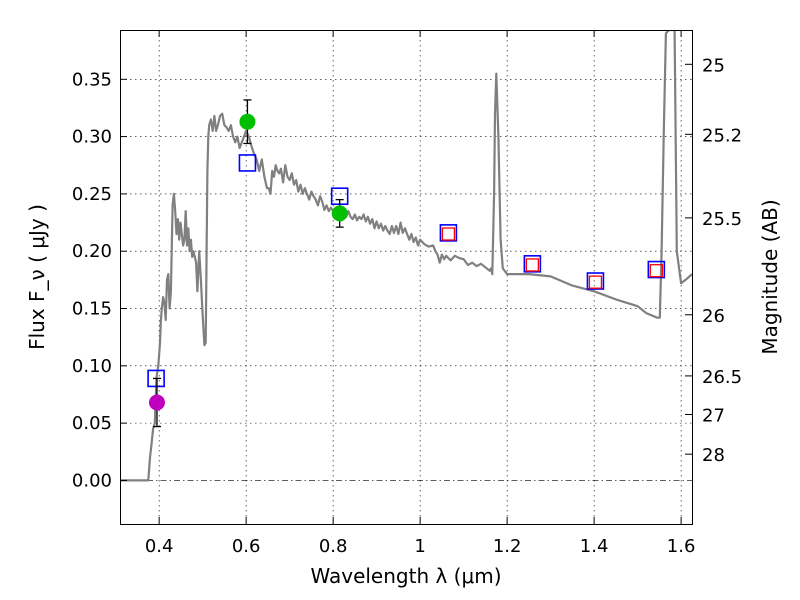  What do you see at coordinates (594, 546) in the screenshot?
I see `x-tick-label: 1.4` at bounding box center [594, 546].